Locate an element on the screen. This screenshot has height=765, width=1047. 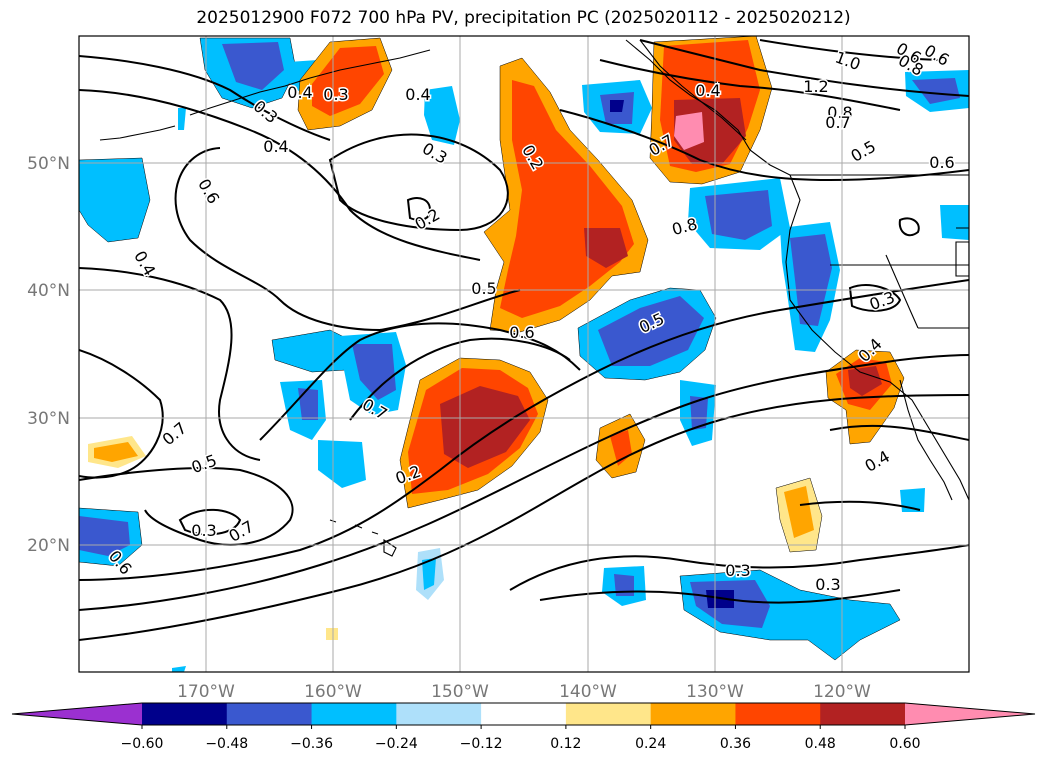
contour-label: 1.0 is located at coordinates (848, 61).